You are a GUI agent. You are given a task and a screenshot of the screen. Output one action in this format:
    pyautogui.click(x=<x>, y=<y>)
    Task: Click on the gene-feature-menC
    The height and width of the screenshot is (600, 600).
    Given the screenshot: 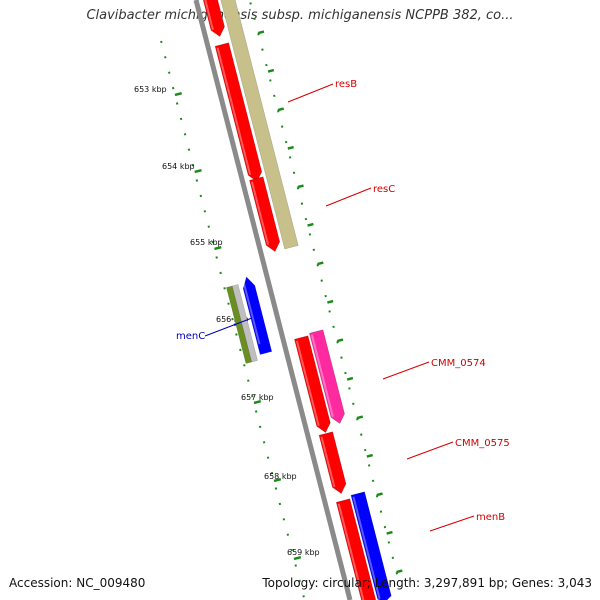 What is the action you would take?
    pyautogui.click(x=257, y=315)
    